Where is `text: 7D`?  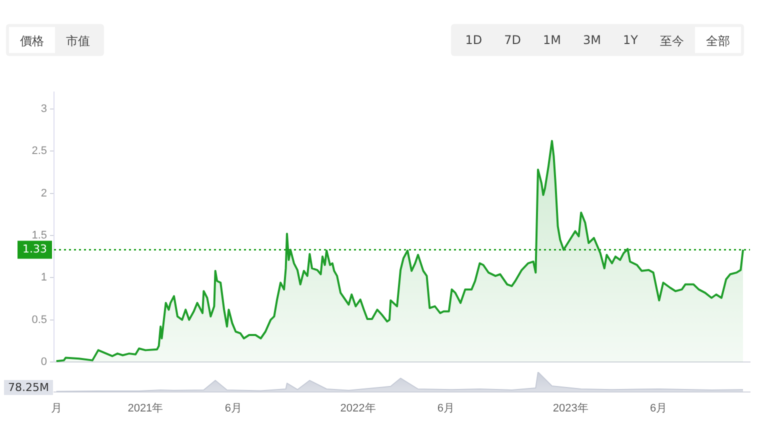 text: 7D is located at coordinates (512, 40).